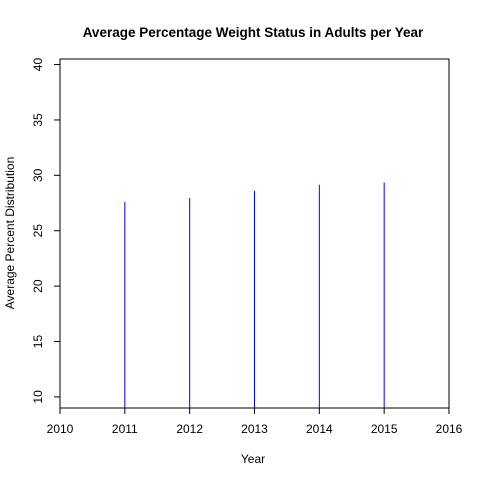  I want to click on x-axis-label: Year, so click(253, 459).